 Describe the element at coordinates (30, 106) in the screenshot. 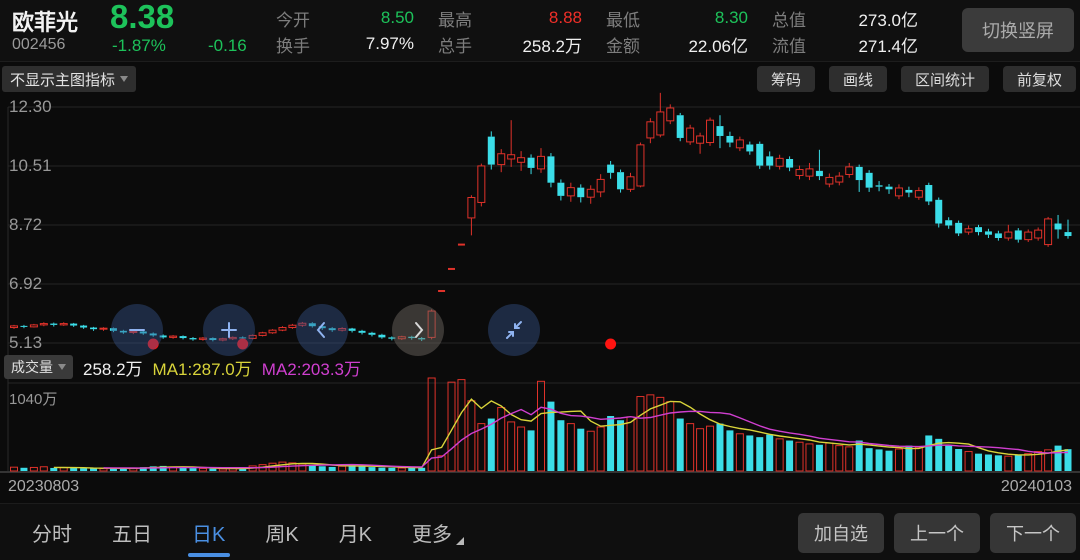

I see `price-tick-label: 12.30` at that location.